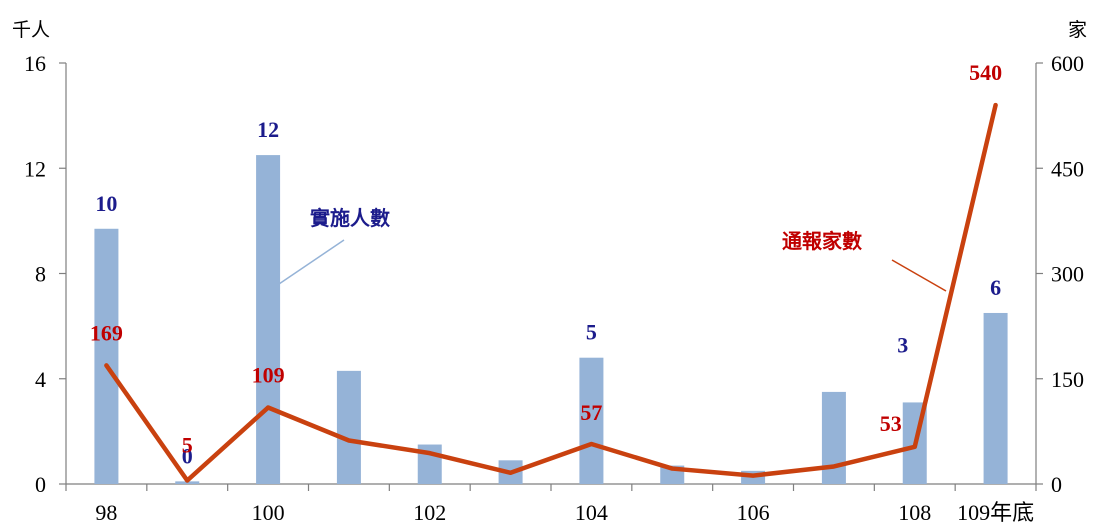  I want to click on x-tick-label: 98, so click(106, 512).